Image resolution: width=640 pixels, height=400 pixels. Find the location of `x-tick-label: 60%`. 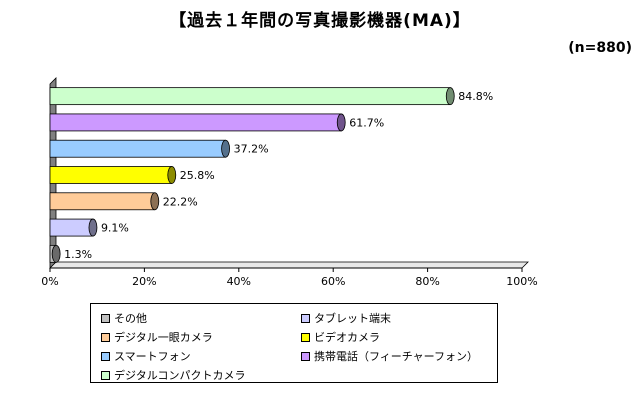

x-tick-label: 60% is located at coordinates (333, 281).